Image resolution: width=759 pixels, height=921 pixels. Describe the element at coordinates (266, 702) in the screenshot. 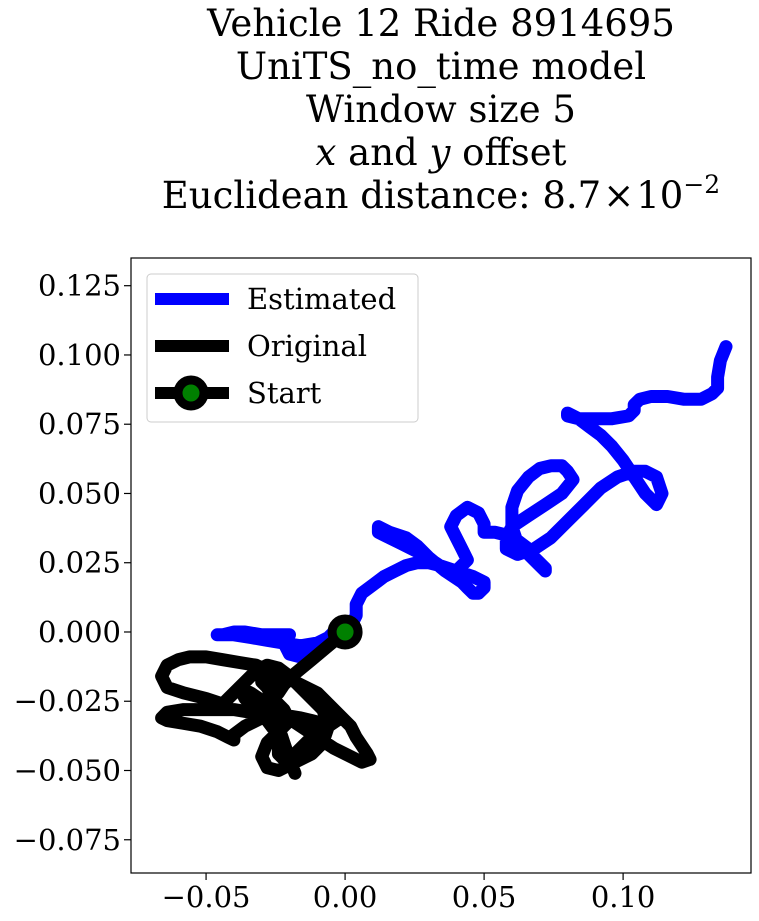

I see `series-line-original` at that location.